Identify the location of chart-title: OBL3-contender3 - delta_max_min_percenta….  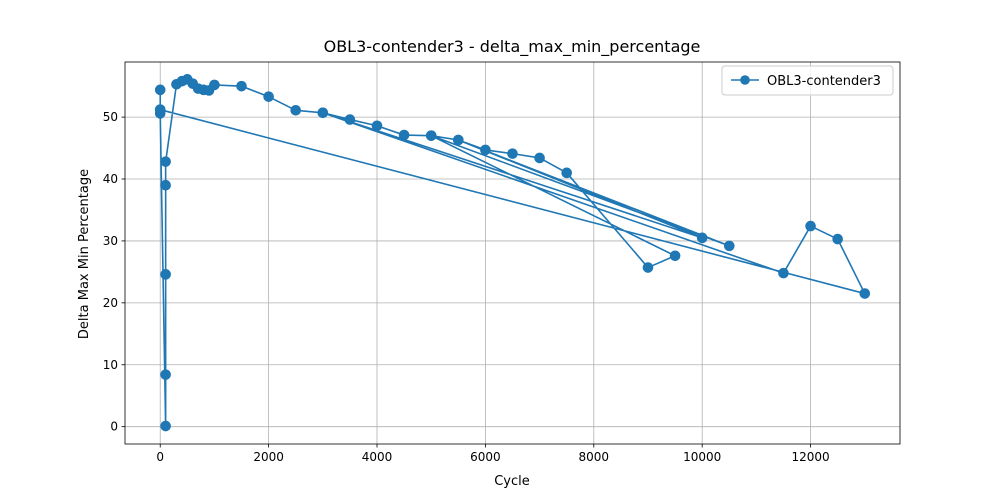
(512, 47).